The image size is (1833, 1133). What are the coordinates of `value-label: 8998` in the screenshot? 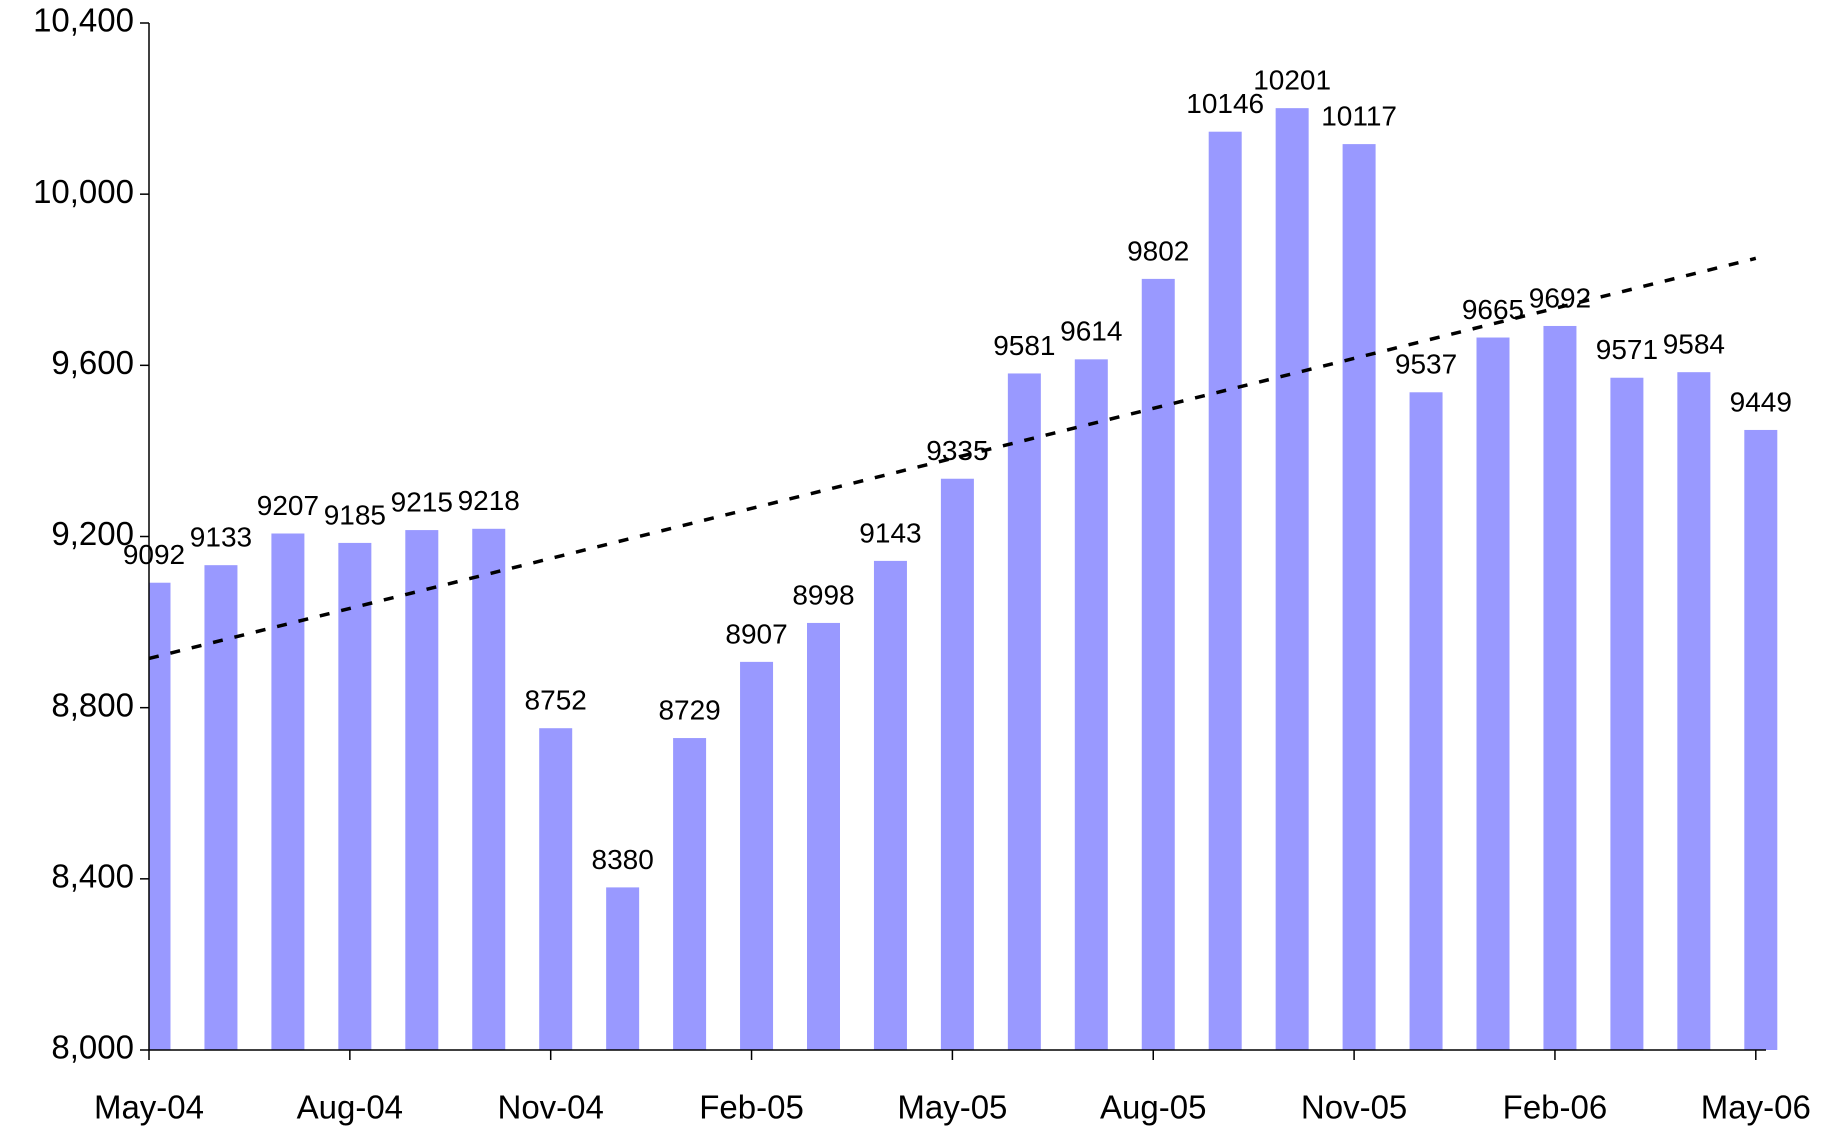 It's located at (823, 594).